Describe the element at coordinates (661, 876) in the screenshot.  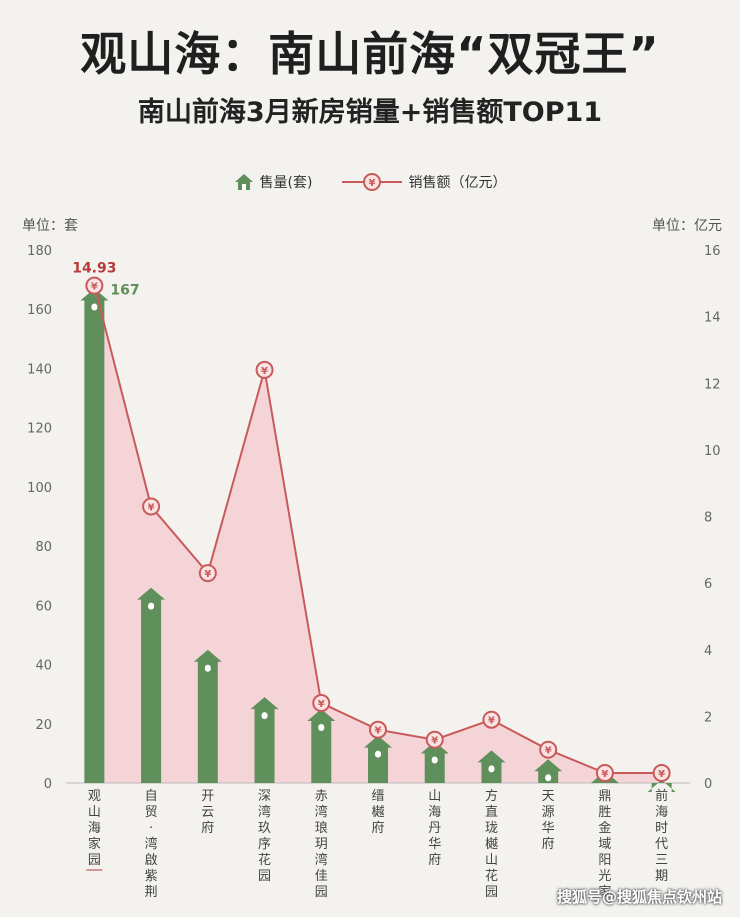
I see `category-label: 期` at that location.